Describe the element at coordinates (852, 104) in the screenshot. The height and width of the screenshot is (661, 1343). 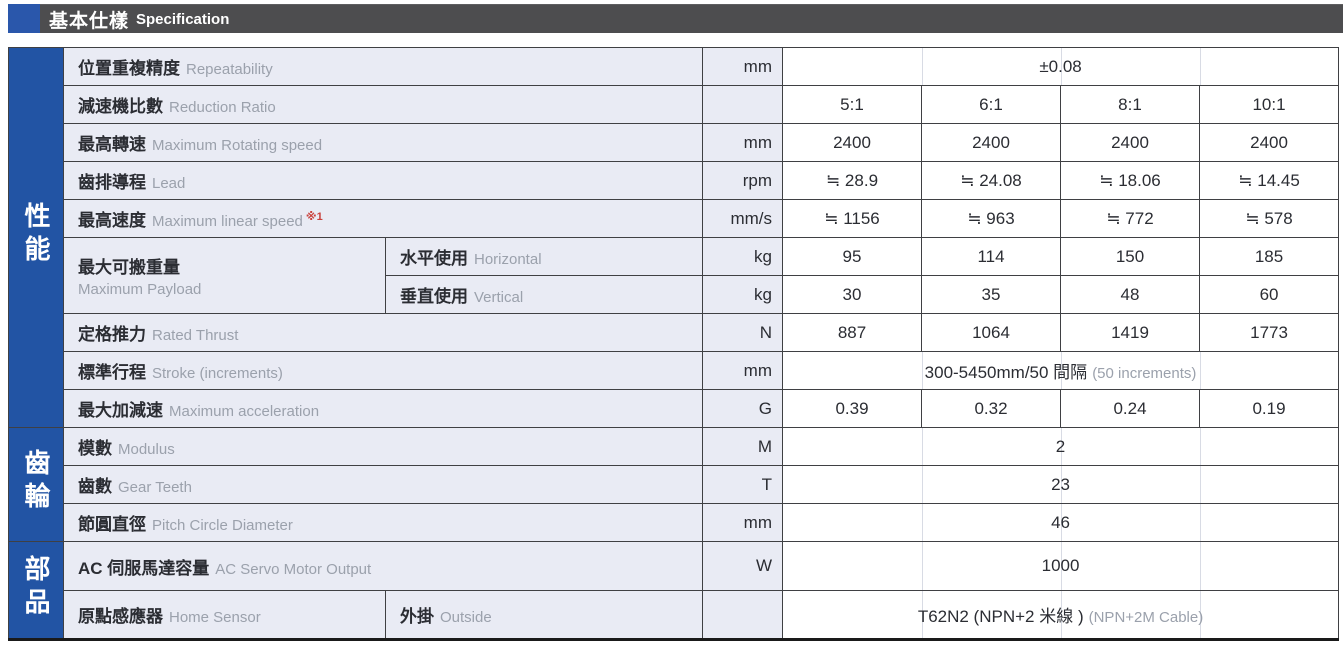
I see `value-cell: 5:1` at that location.